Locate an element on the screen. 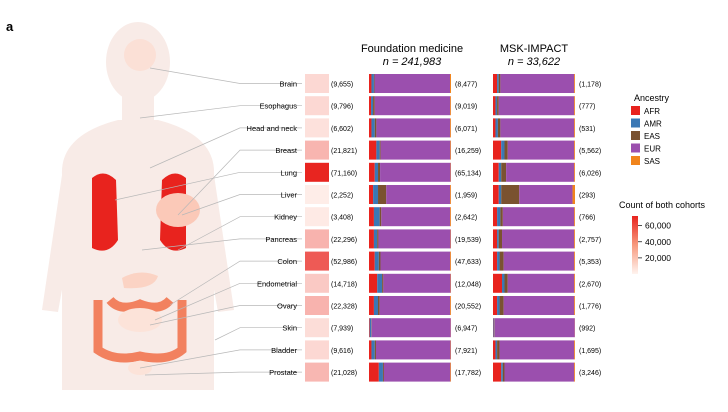 This screenshot has width=728, height=412. msk-count-label: (6,026) is located at coordinates (590, 173).